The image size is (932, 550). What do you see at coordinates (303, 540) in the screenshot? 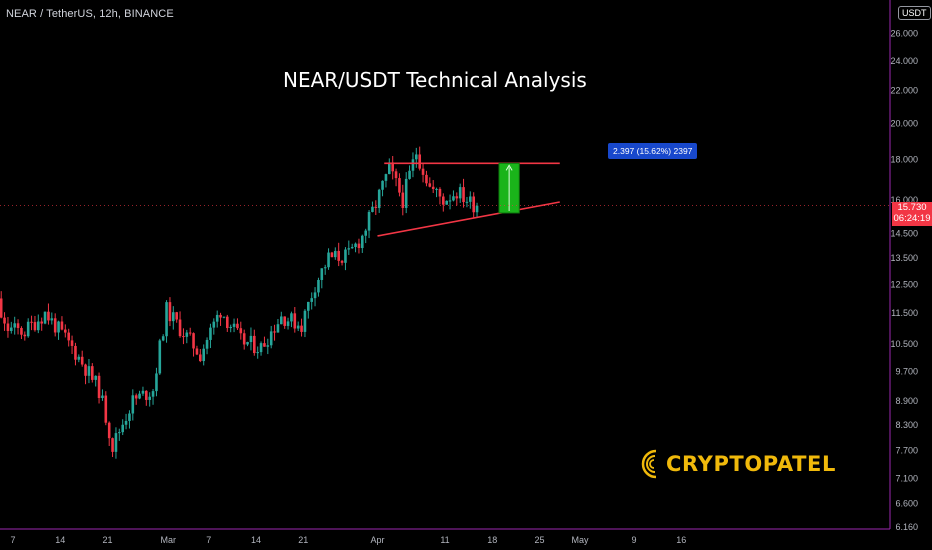
I see `time-tick-label: 21` at bounding box center [303, 540].